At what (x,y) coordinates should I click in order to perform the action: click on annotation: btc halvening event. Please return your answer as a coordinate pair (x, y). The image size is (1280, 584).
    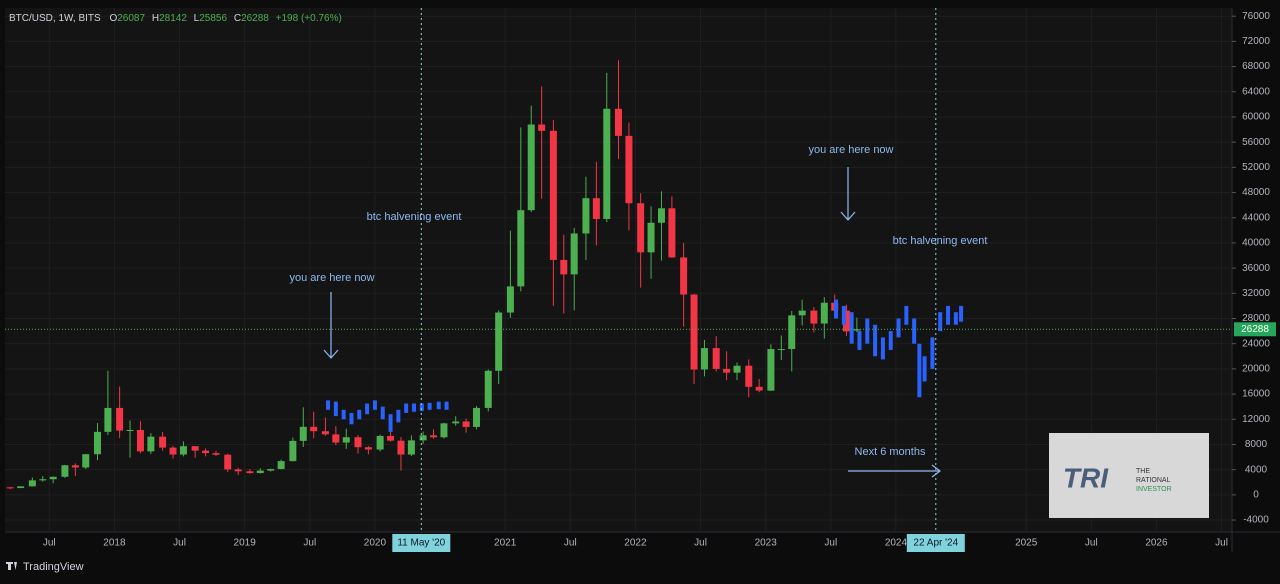
    Looking at the image, I should click on (414, 217).